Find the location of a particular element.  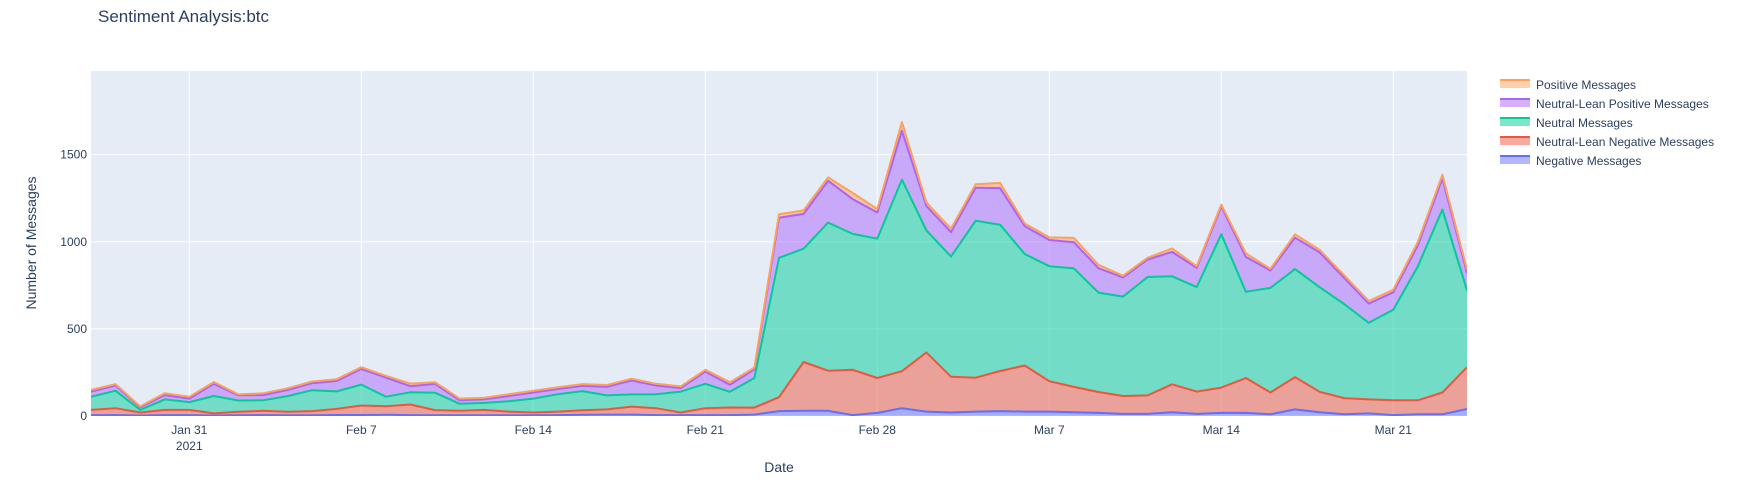

y-axis-ticks: 0 500 1000 1500 is located at coordinates (73, 285).